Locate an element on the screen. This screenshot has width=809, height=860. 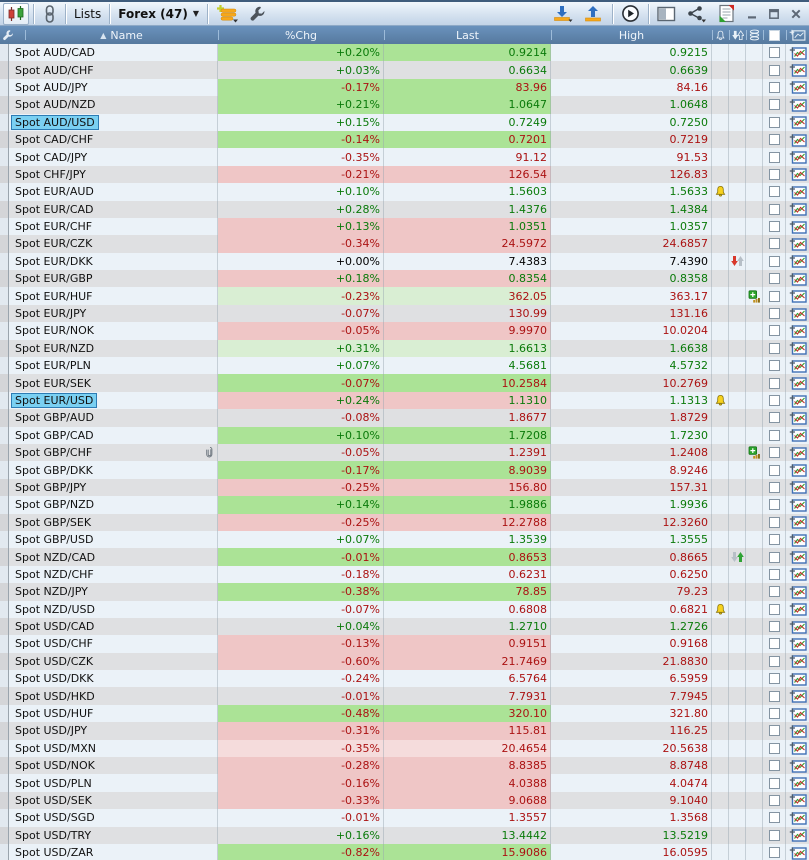
pct-change-cell: +0.14% is located at coordinates (301, 505).